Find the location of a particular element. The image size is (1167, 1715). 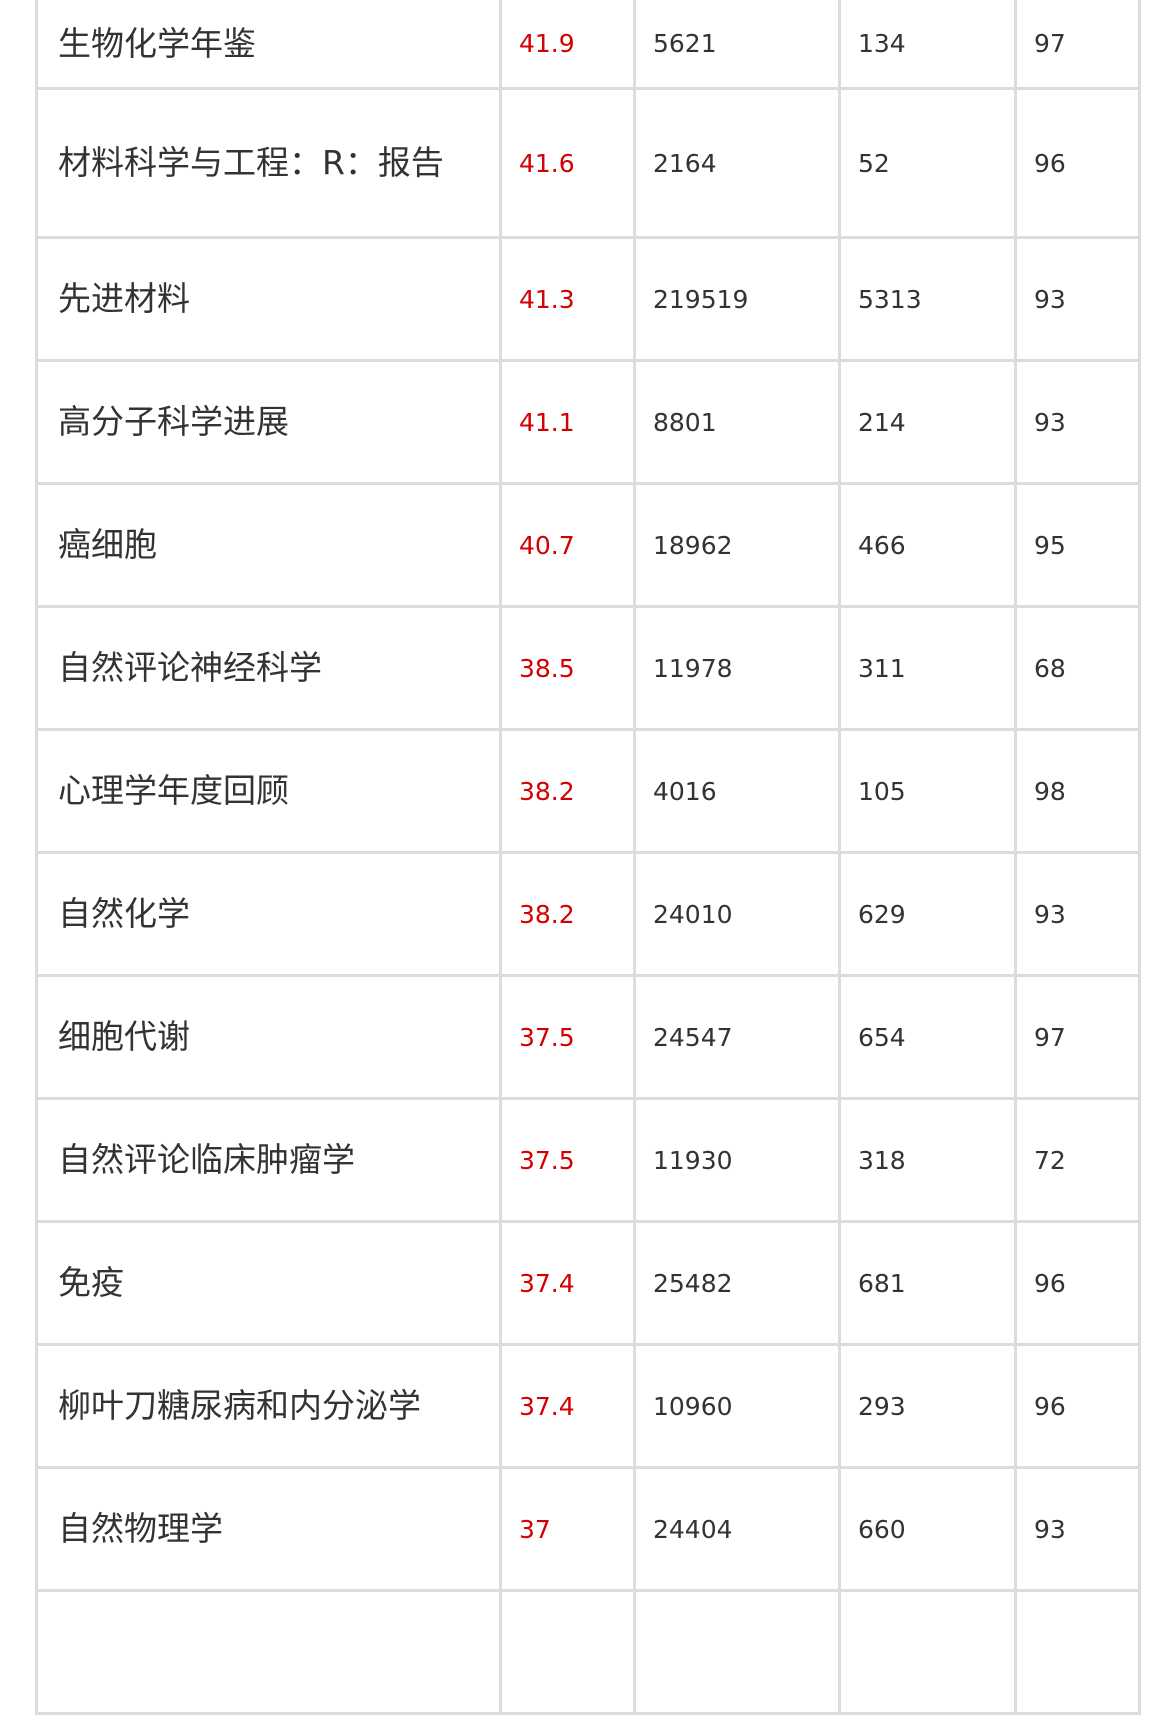

citations-cell: 24547 is located at coordinates (737, 1037).